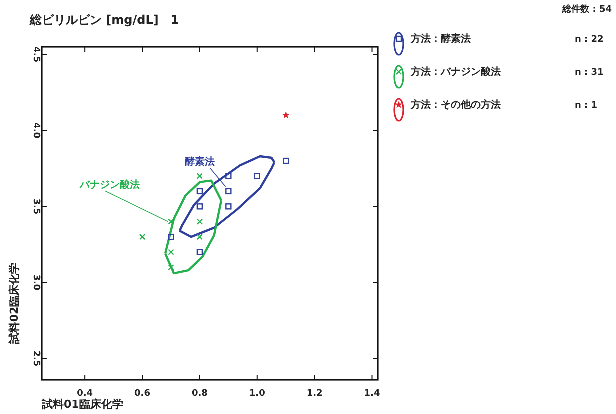  What do you see at coordinates (587, 9) in the screenshot?
I see `text: 総件数 : 54` at bounding box center [587, 9].